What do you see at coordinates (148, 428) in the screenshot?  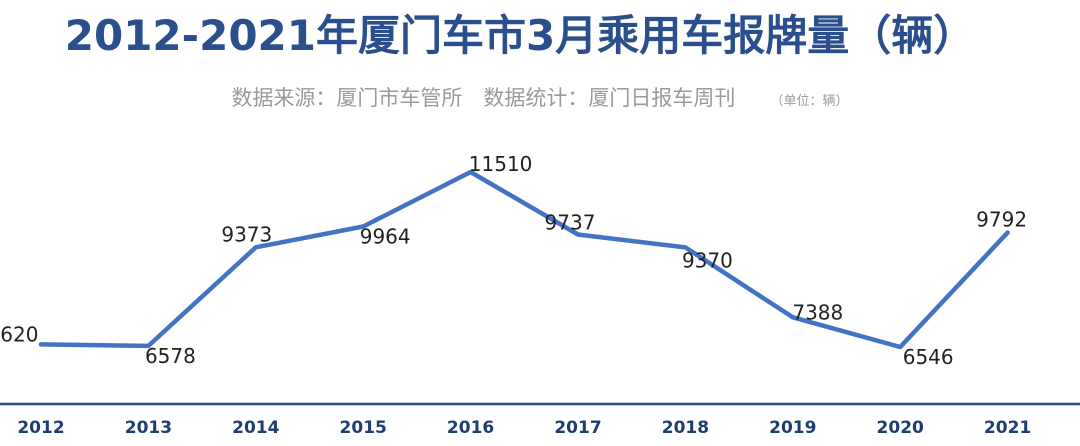 I see `x-tick-label: 2013` at bounding box center [148, 428].